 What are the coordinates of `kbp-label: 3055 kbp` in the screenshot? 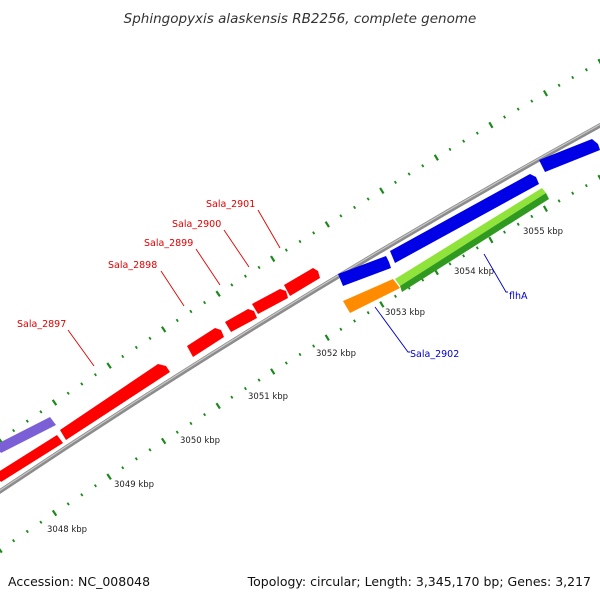 It's located at (543, 232).